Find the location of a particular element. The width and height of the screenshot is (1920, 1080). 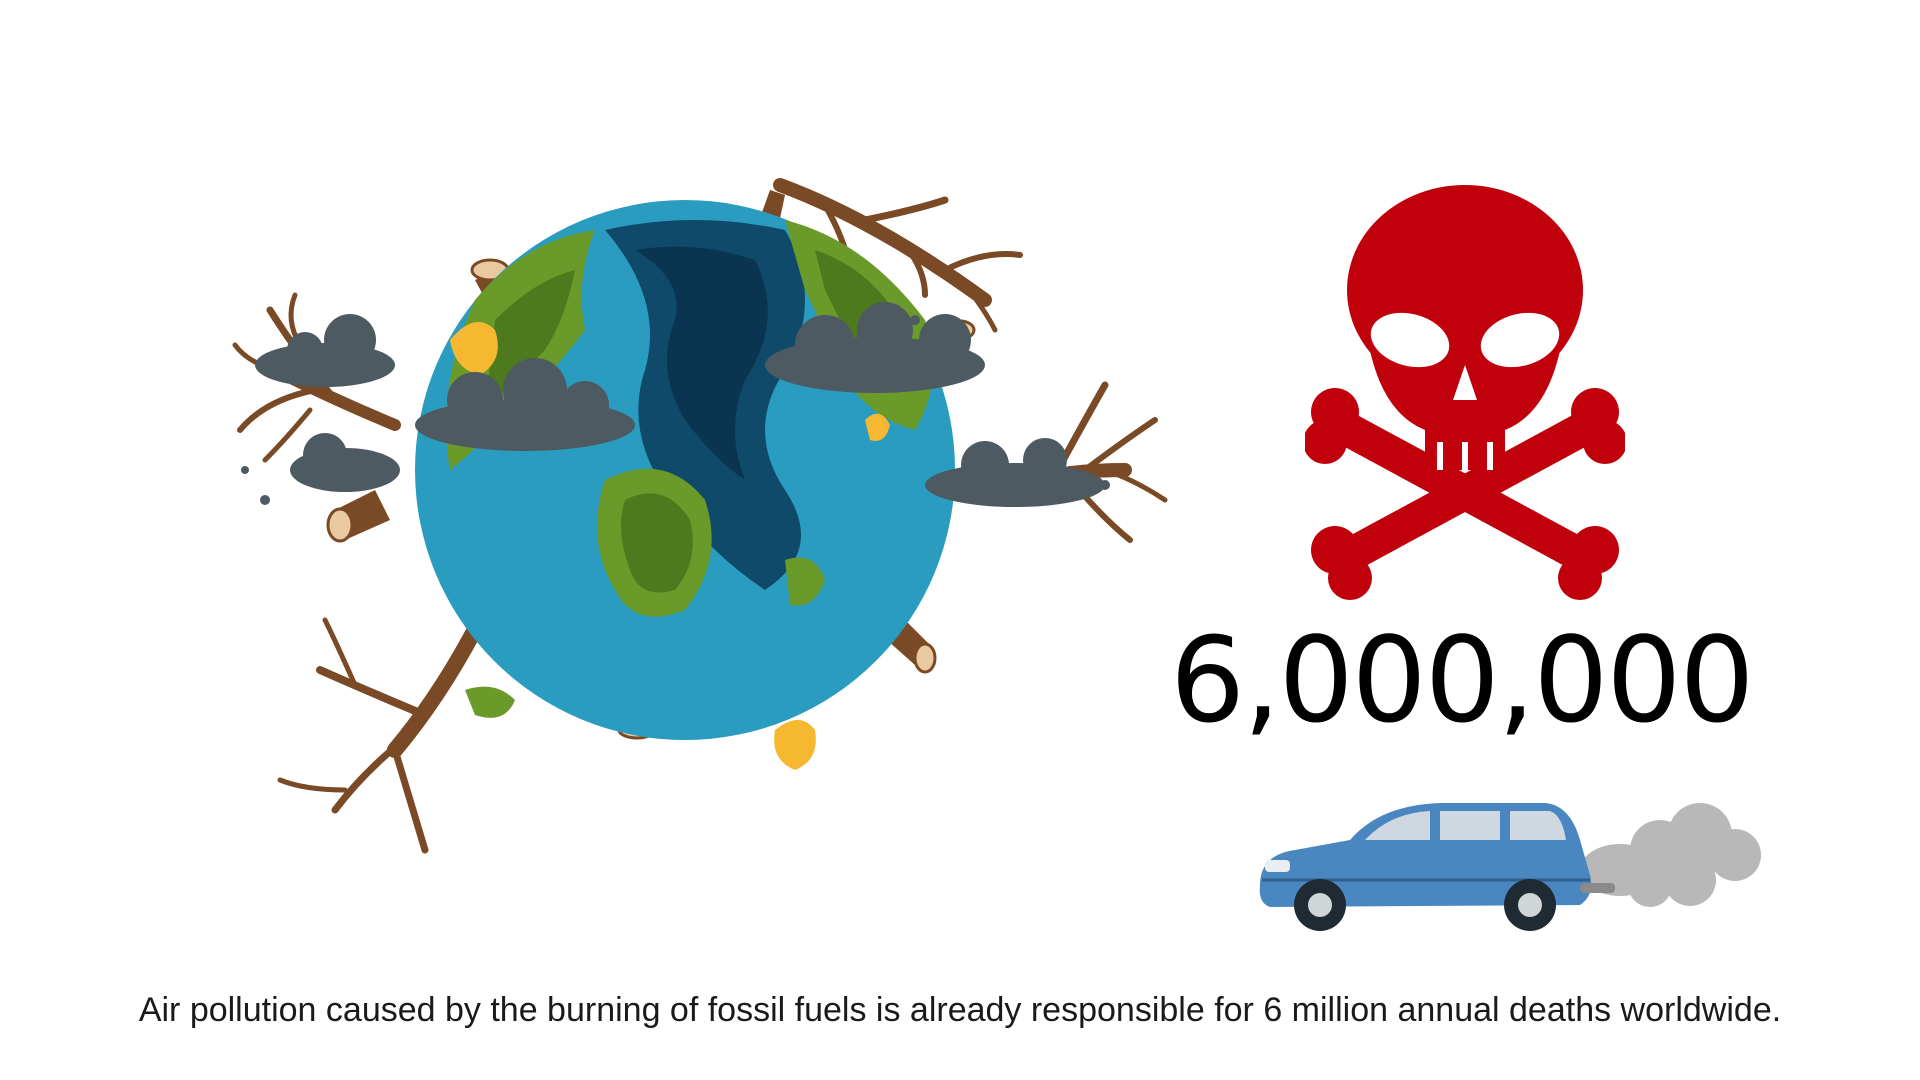

skull-crossbones-icon is located at coordinates (1465, 392).